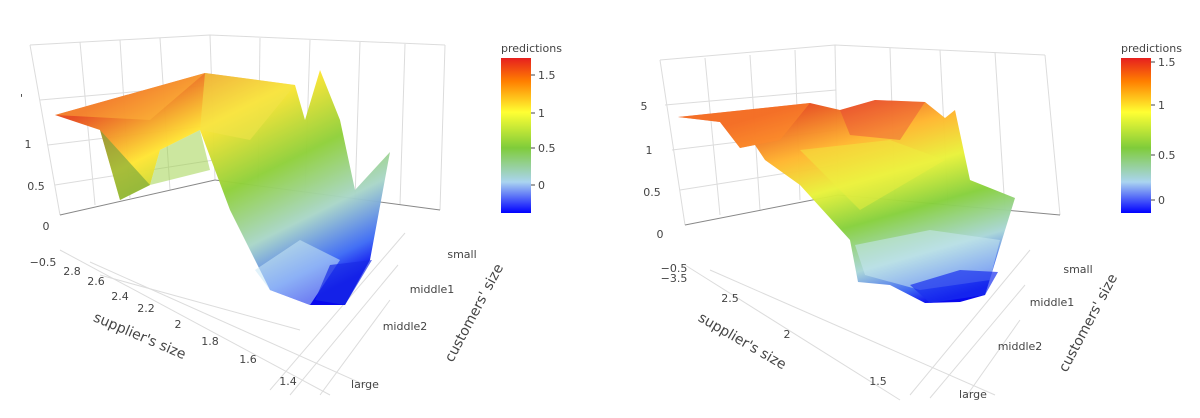  What do you see at coordinates (664, 187) in the screenshot?
I see `right-z-ticks: 5 1 0.5 0 −0.5` at bounding box center [664, 187].